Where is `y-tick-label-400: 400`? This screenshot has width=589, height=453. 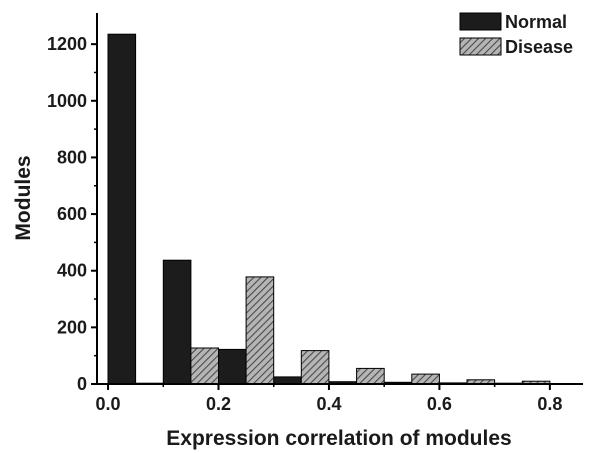
y-tick-label-400: 400 is located at coordinates (72, 271).